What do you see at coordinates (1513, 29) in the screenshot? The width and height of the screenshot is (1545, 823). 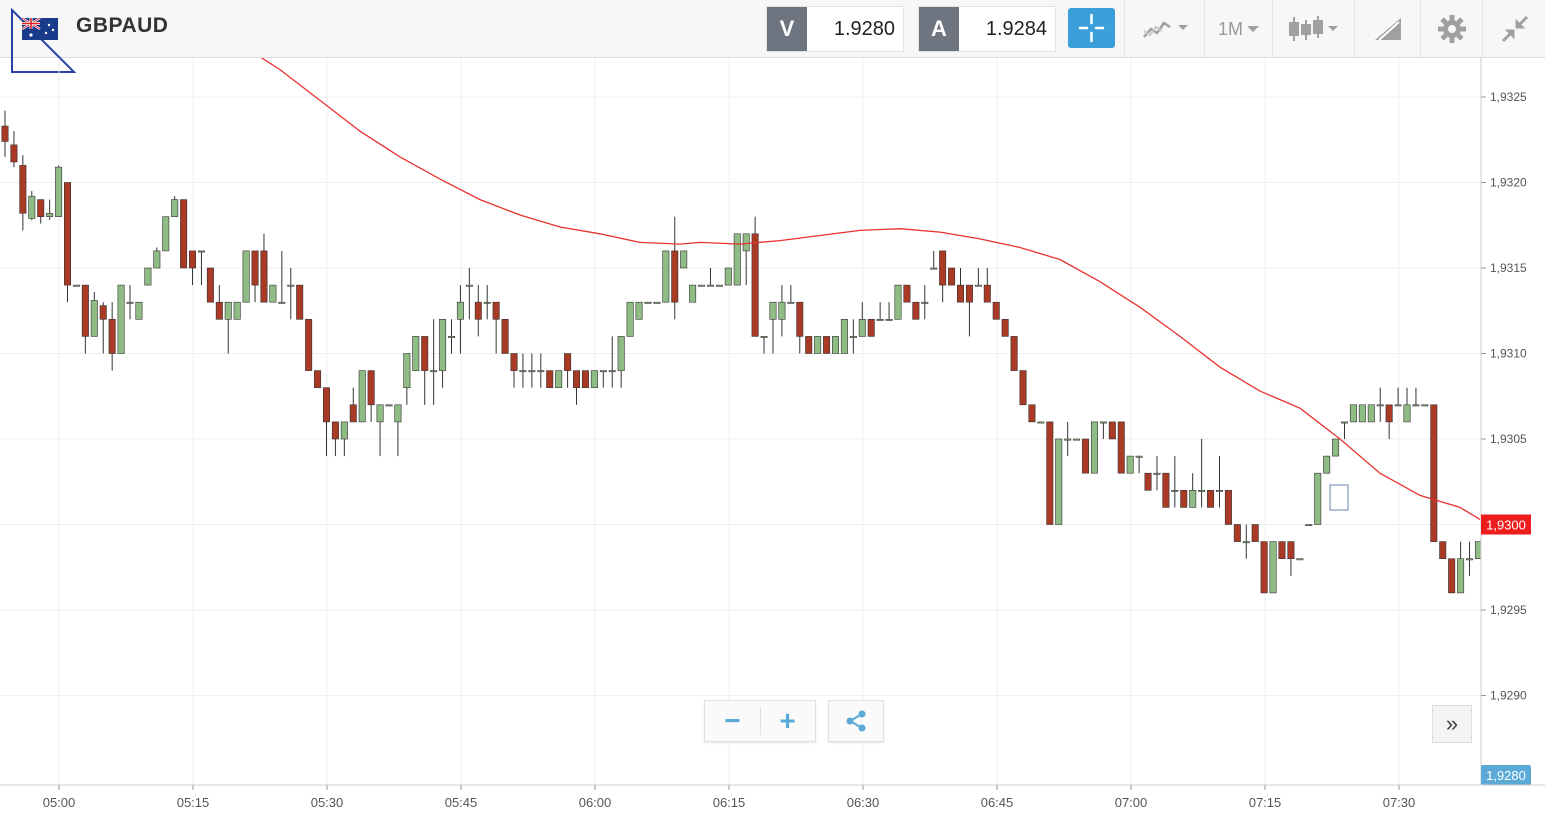 I see `collapse-button` at bounding box center [1513, 29].